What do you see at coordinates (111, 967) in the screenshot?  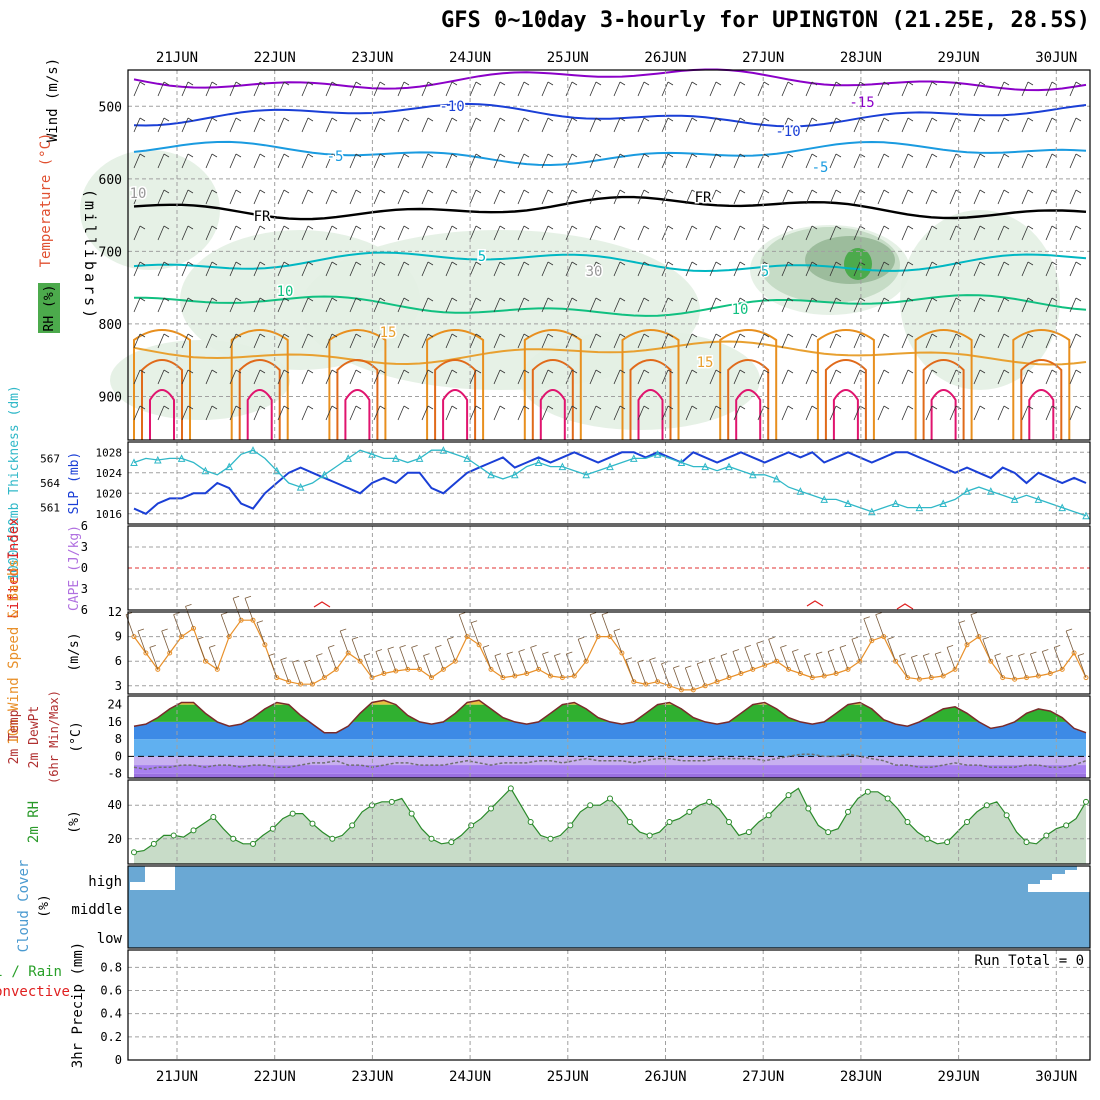 I see `precip-tick-label: 0.8` at bounding box center [111, 967].